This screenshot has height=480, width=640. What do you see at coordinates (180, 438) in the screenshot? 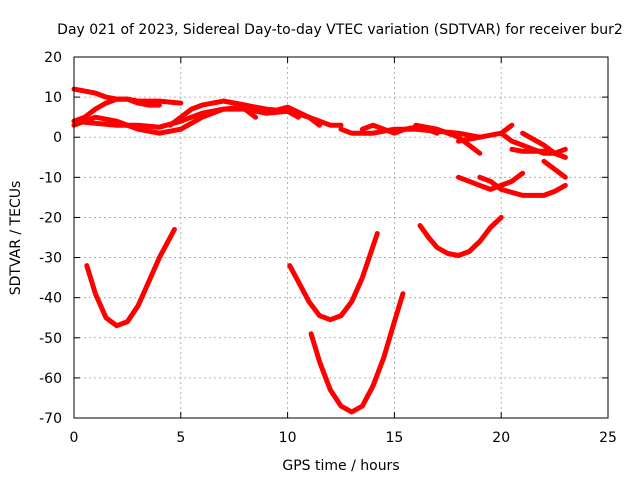
I see `x-tick-label: 5` at bounding box center [180, 438].